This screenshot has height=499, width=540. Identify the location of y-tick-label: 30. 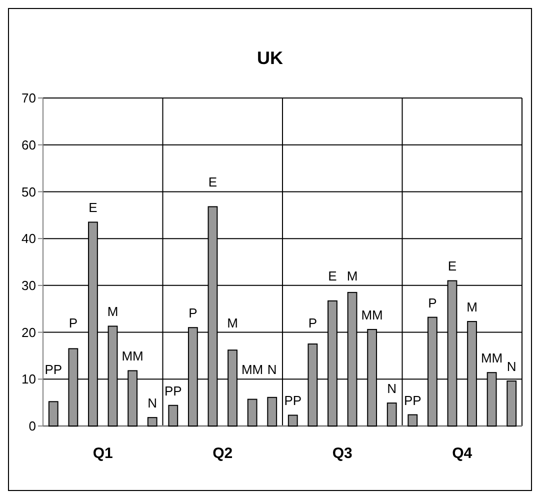
(29, 285).